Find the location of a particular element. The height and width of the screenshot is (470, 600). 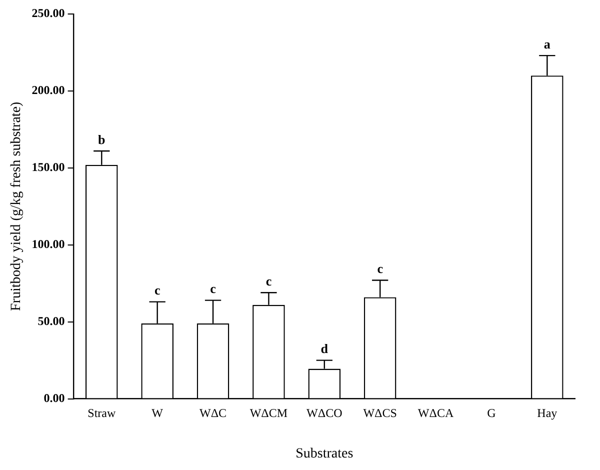

y-tick-label: 0.00 is located at coordinates (54, 397).